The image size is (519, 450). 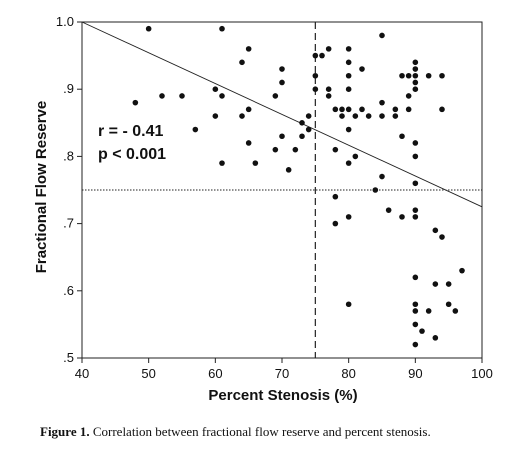 I want to click on y-tick-label: 1.0, so click(x=65, y=21).